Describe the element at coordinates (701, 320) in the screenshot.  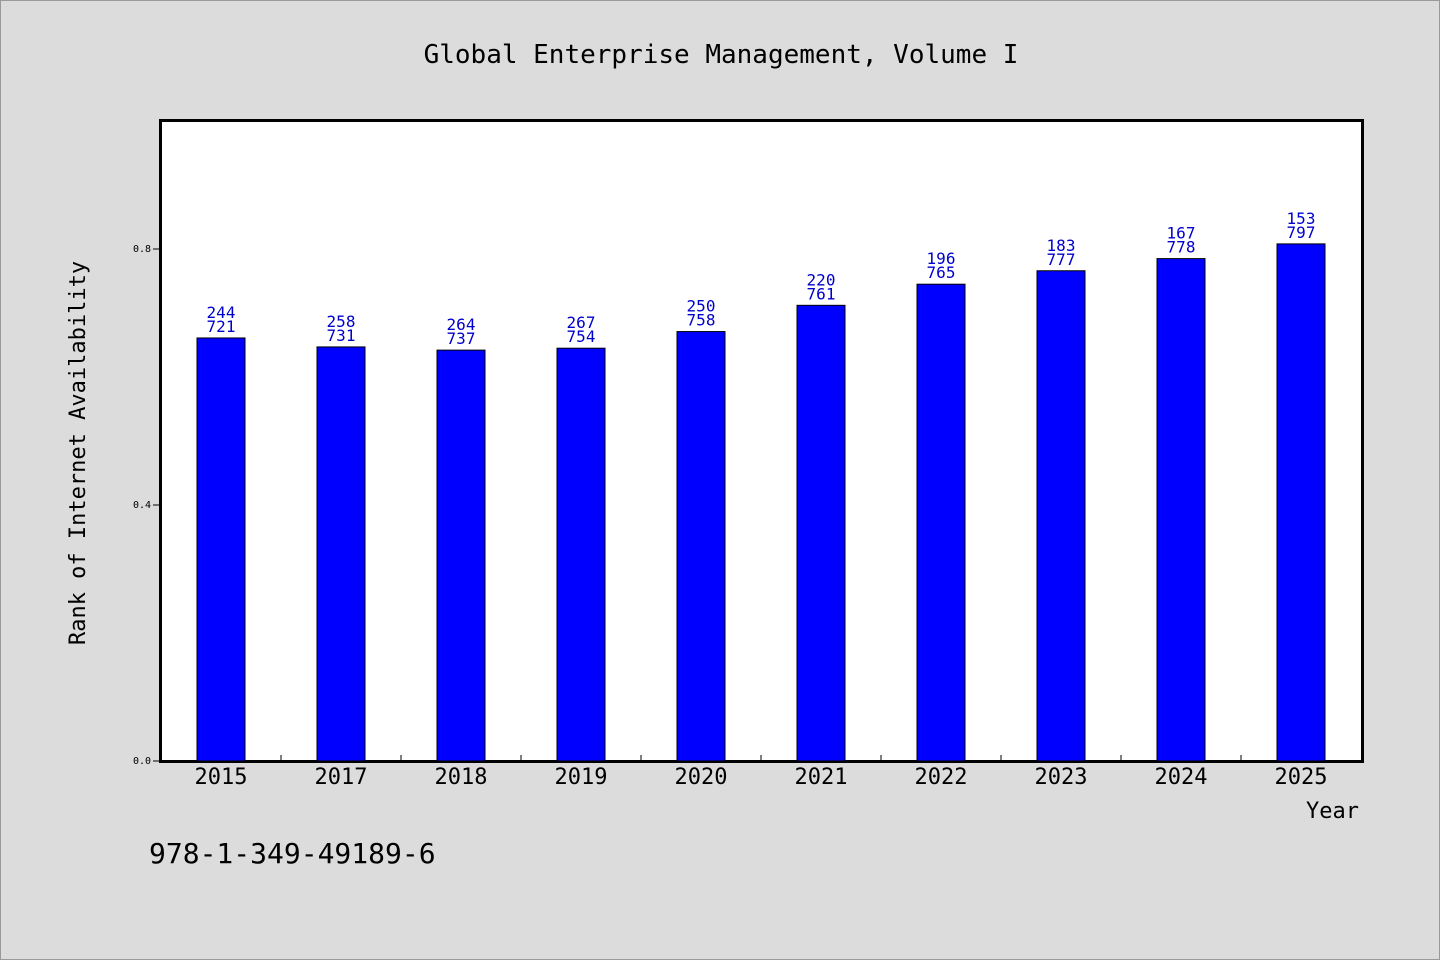
I see `data-label-bottom-2020: 758` at that location.